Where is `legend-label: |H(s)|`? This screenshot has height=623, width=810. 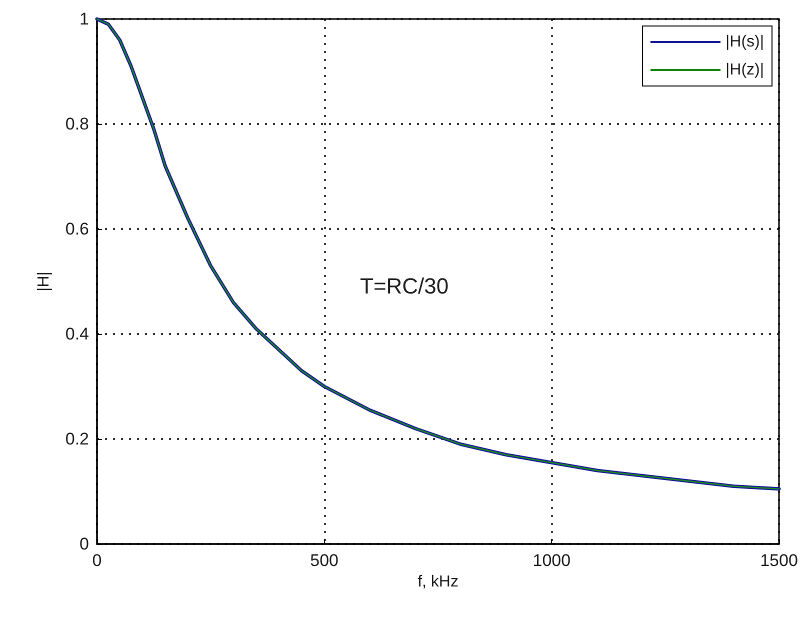
legend-label: |H(s)| is located at coordinates (744, 42).